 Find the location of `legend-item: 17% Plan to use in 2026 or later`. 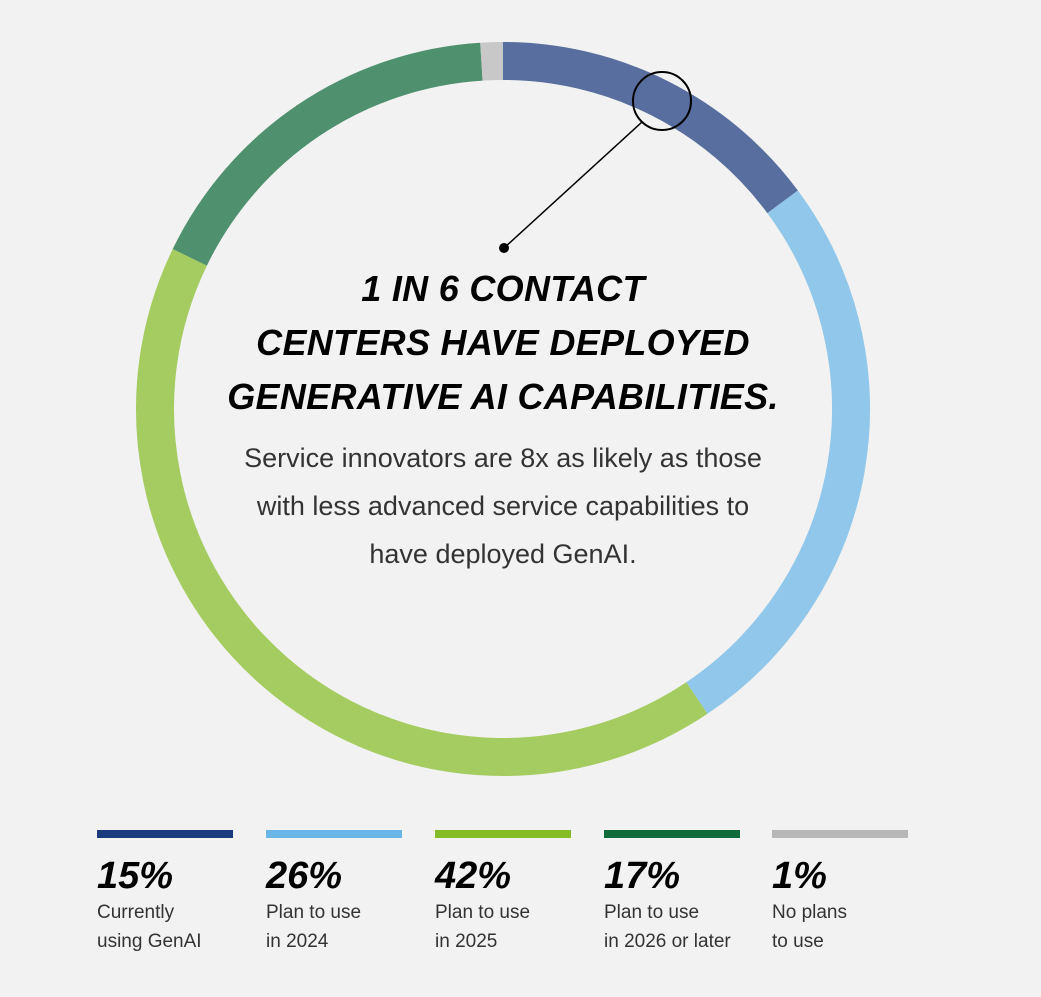

legend-item: 17% Plan to use in 2026 or later is located at coordinates (684, 893).